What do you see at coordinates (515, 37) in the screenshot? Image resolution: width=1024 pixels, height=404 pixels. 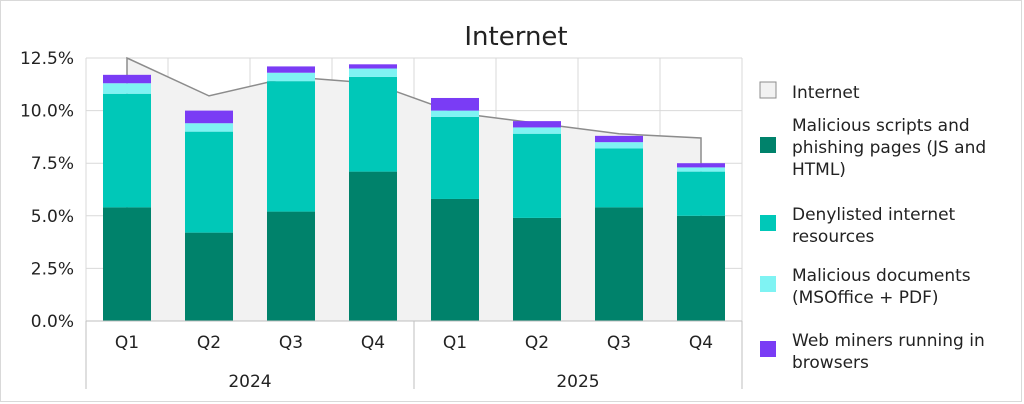 I see `chart-title: Internet` at bounding box center [515, 37].